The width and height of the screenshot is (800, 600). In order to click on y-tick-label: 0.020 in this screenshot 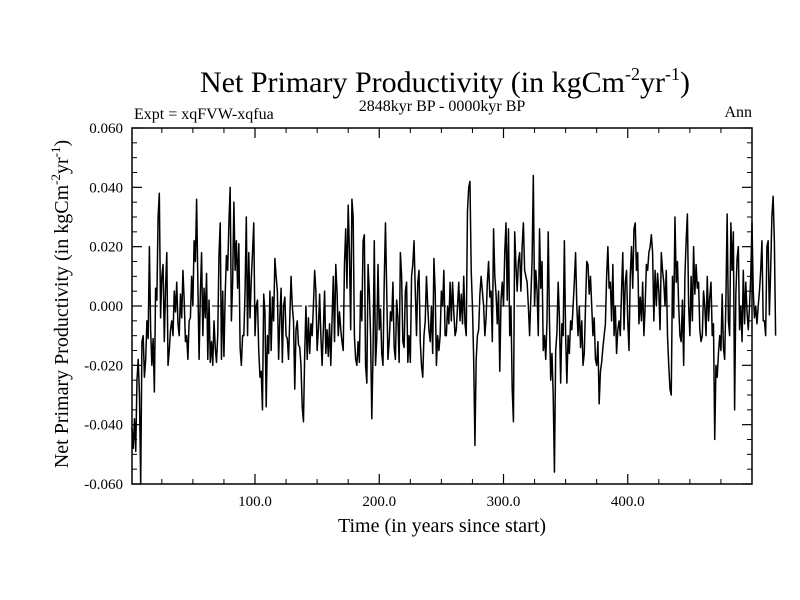, I will do `click(106, 248)`.